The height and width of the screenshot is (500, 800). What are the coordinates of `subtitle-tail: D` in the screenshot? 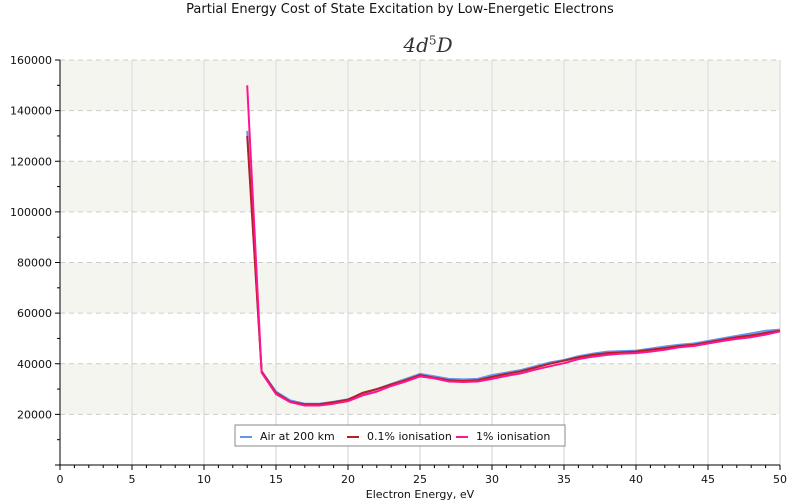 It's located at (444, 45).